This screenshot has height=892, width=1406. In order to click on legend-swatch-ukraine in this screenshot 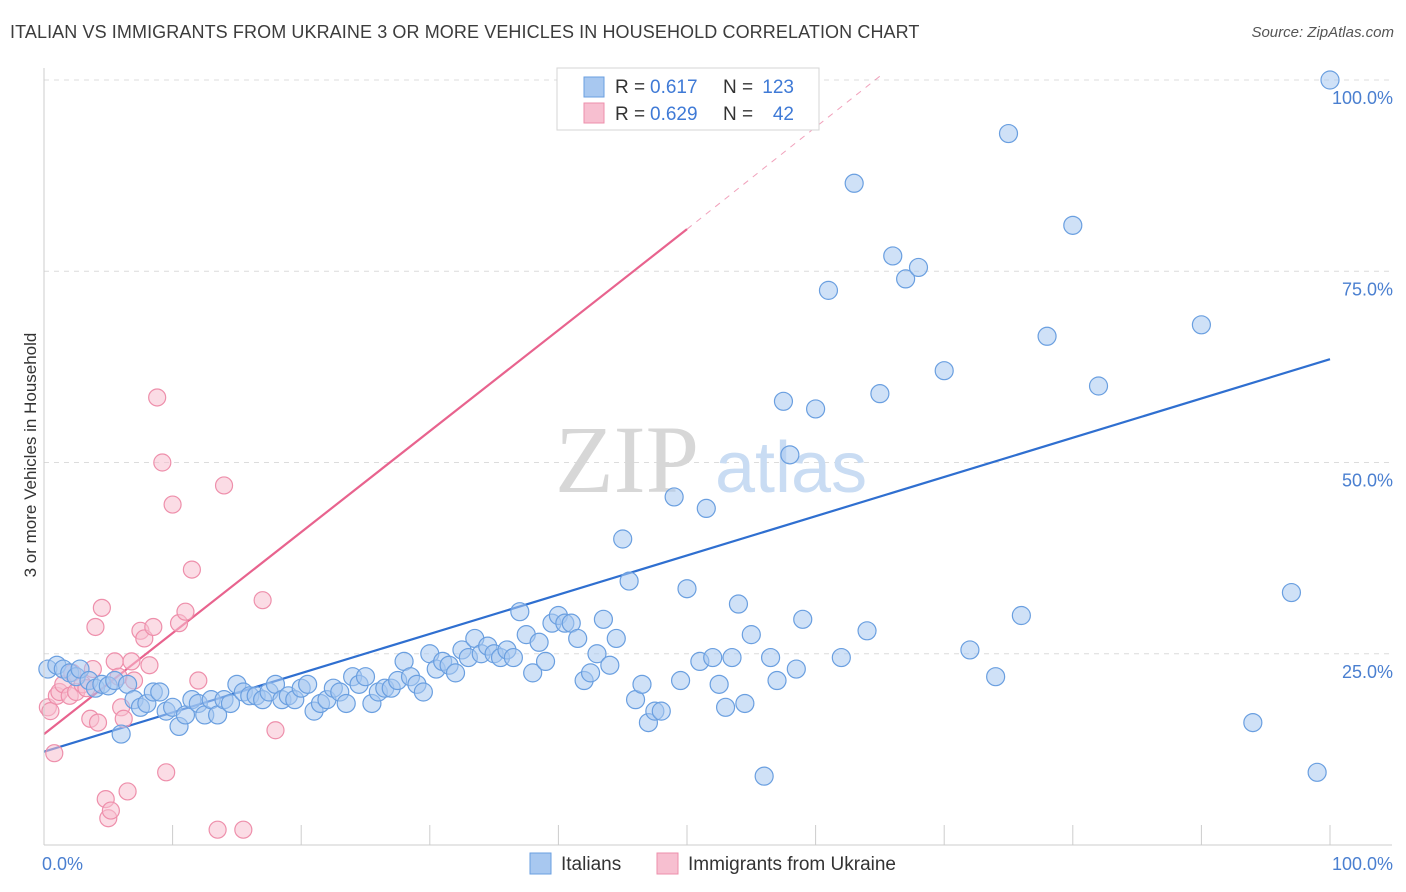, I will do `click(594, 113)`.